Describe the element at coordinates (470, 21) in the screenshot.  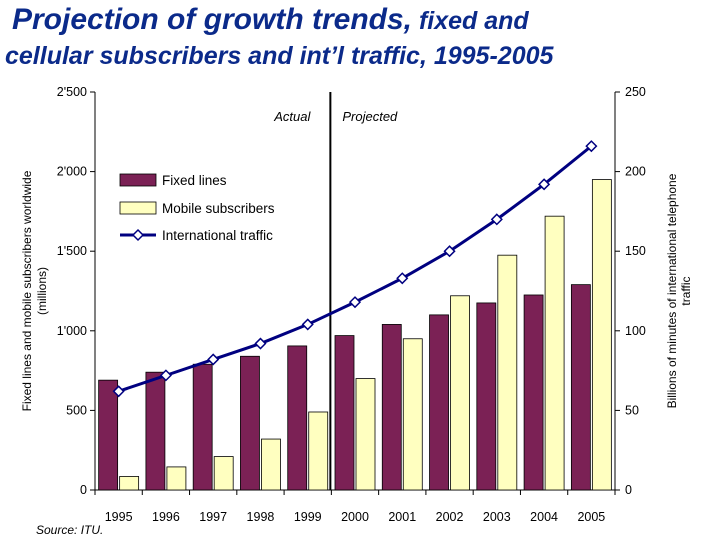
I see `chart-title-sub: fixed and` at that location.